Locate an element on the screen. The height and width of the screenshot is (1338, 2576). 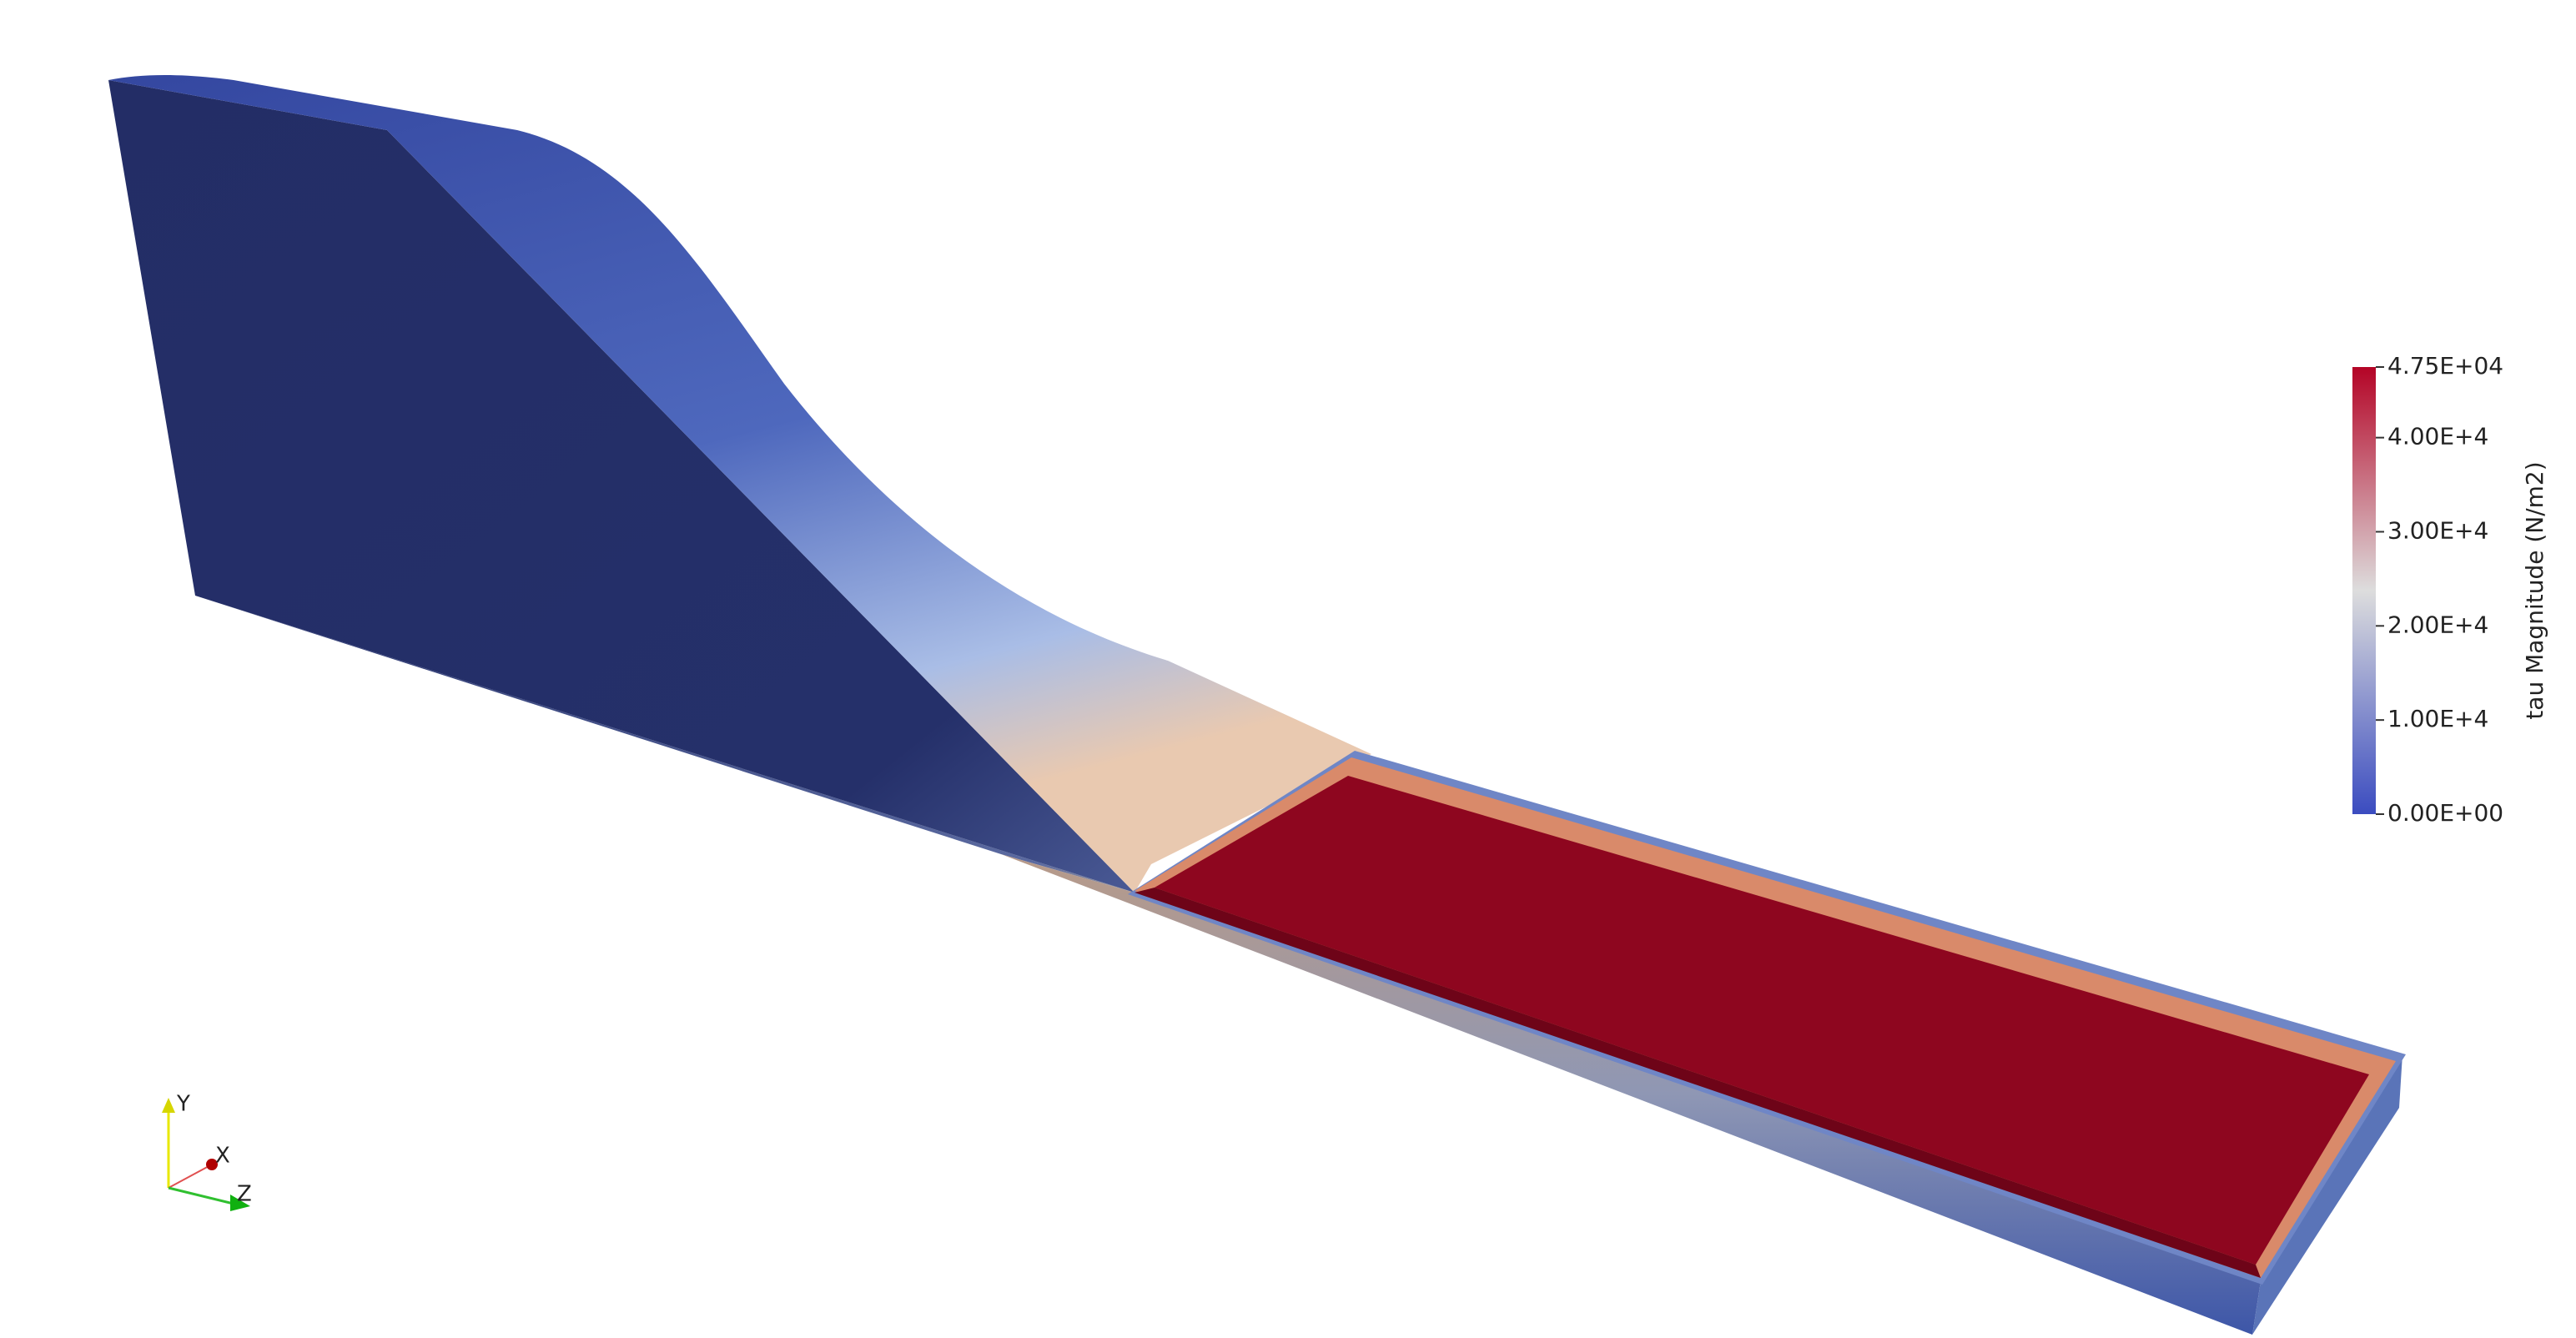
channel-end is located at coordinates (2327, 1194).